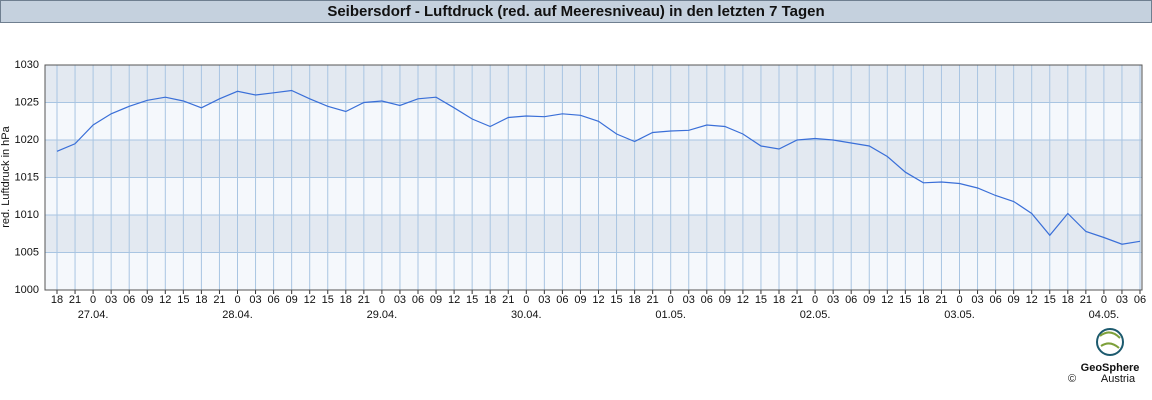 This screenshot has height=400, width=1152. What do you see at coordinates (27, 290) in the screenshot?
I see `y-tick-label: 1000` at bounding box center [27, 290].